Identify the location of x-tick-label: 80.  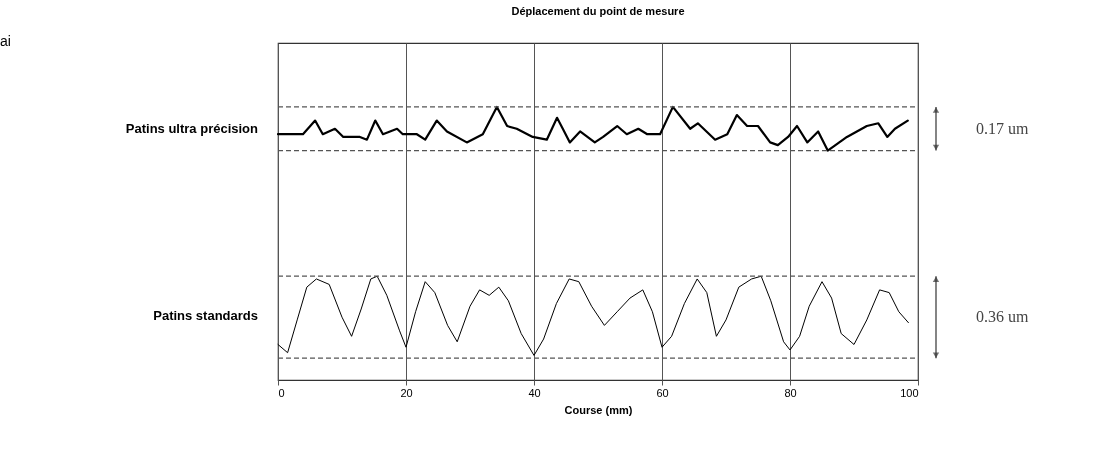
(790, 392).